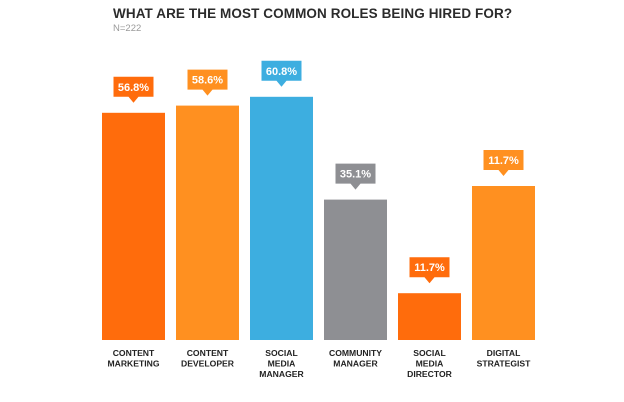 The width and height of the screenshot is (624, 402). I want to click on category-label-4: SOCIAL MEDIA DIRECTOR, so click(430, 363).